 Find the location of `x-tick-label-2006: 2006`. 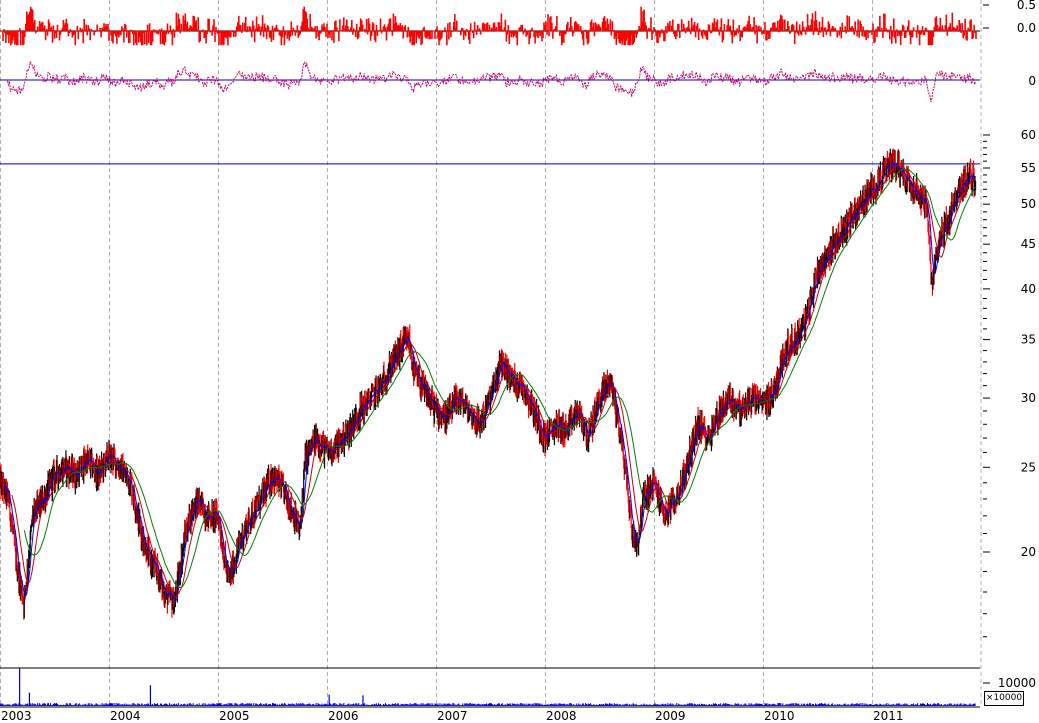

x-tick-label-2006: 2006 is located at coordinates (343, 716).